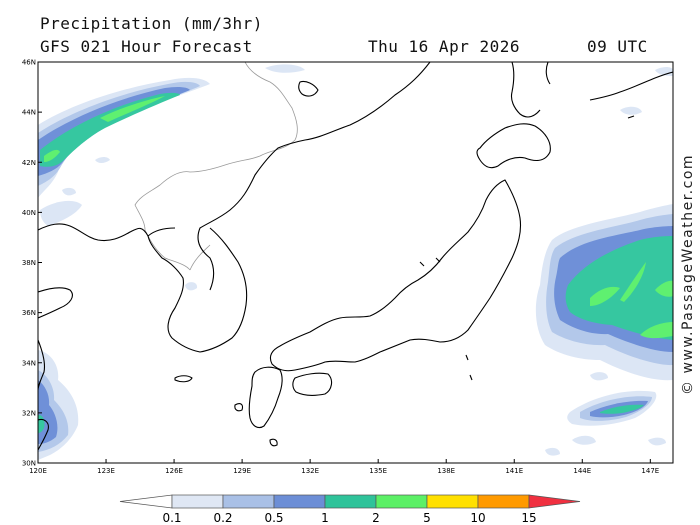  I want to click on scale-arrow-low, so click(146, 501).